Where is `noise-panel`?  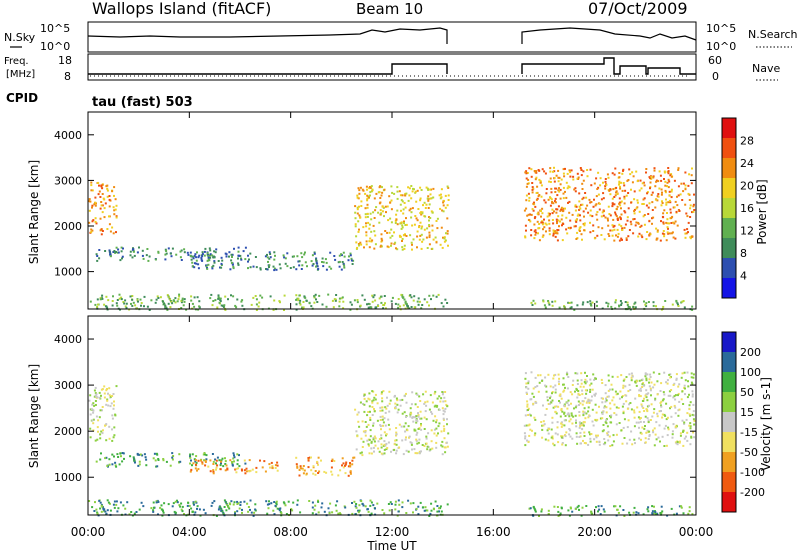 noise-panel is located at coordinates (392, 37).